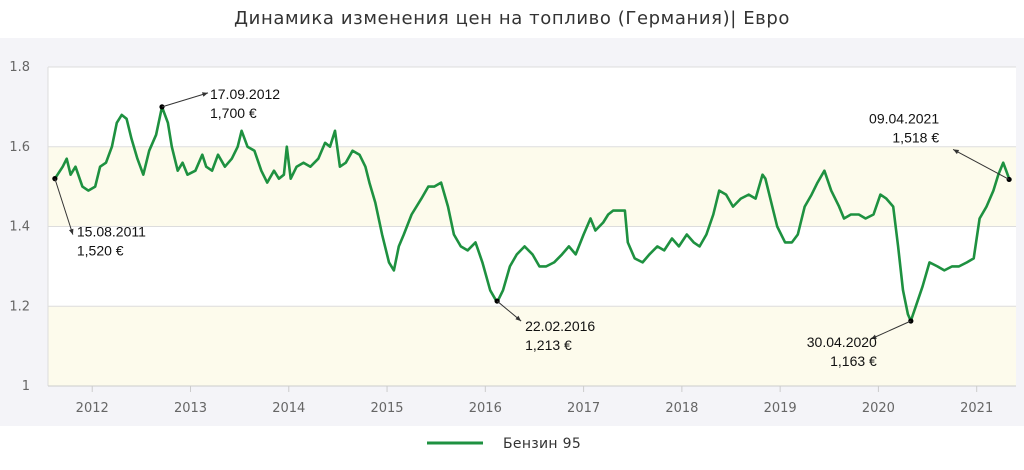 The image size is (1024, 470). Describe the element at coordinates (681, 408) in the screenshot. I see `x-tick-label: 2018` at that location.